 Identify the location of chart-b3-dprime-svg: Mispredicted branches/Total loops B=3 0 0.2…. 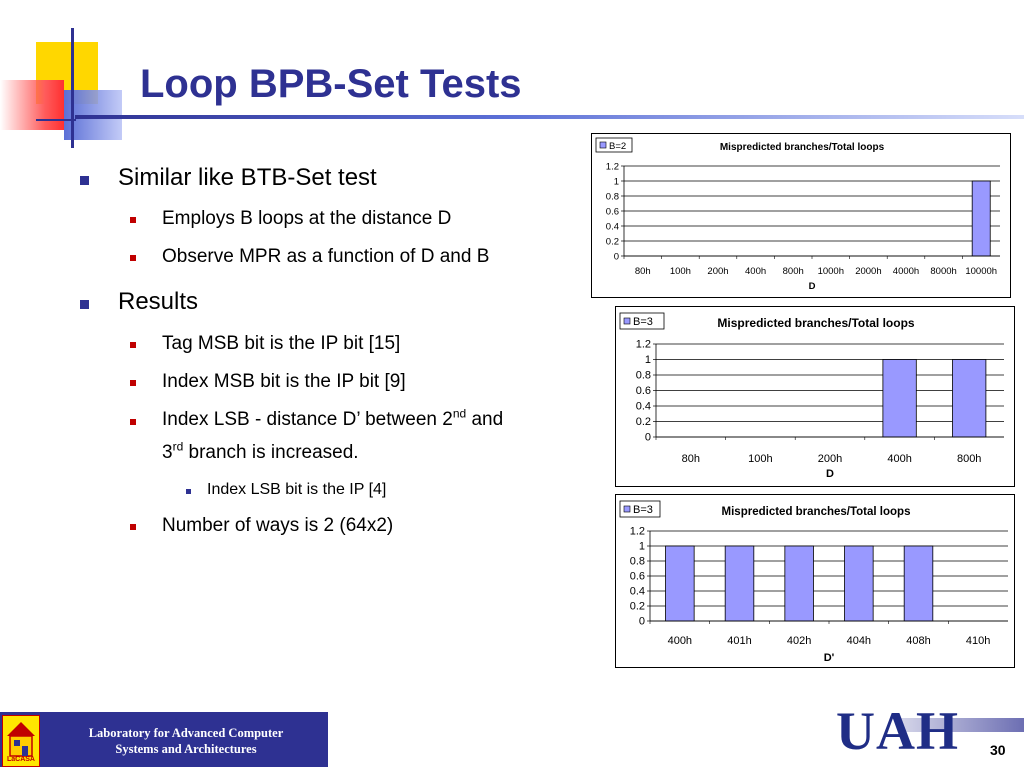
(813, 582).